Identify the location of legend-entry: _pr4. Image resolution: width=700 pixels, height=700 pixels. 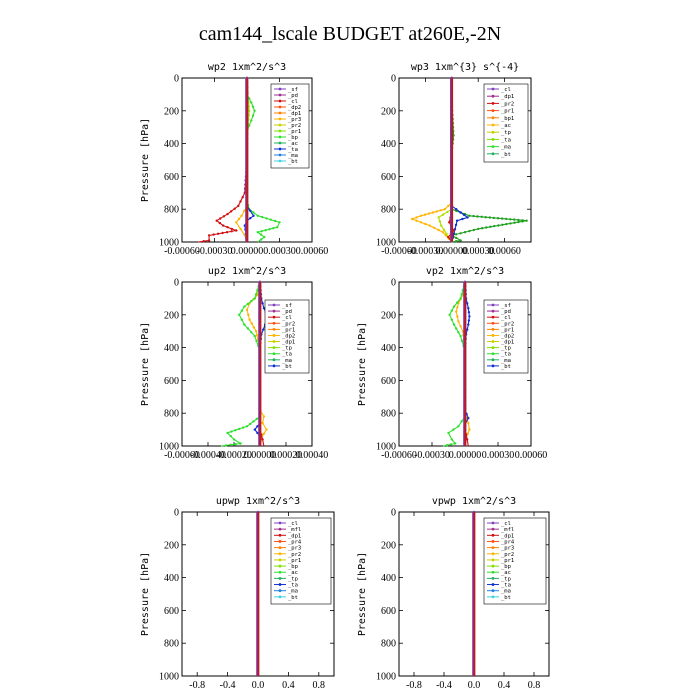
(295, 542).